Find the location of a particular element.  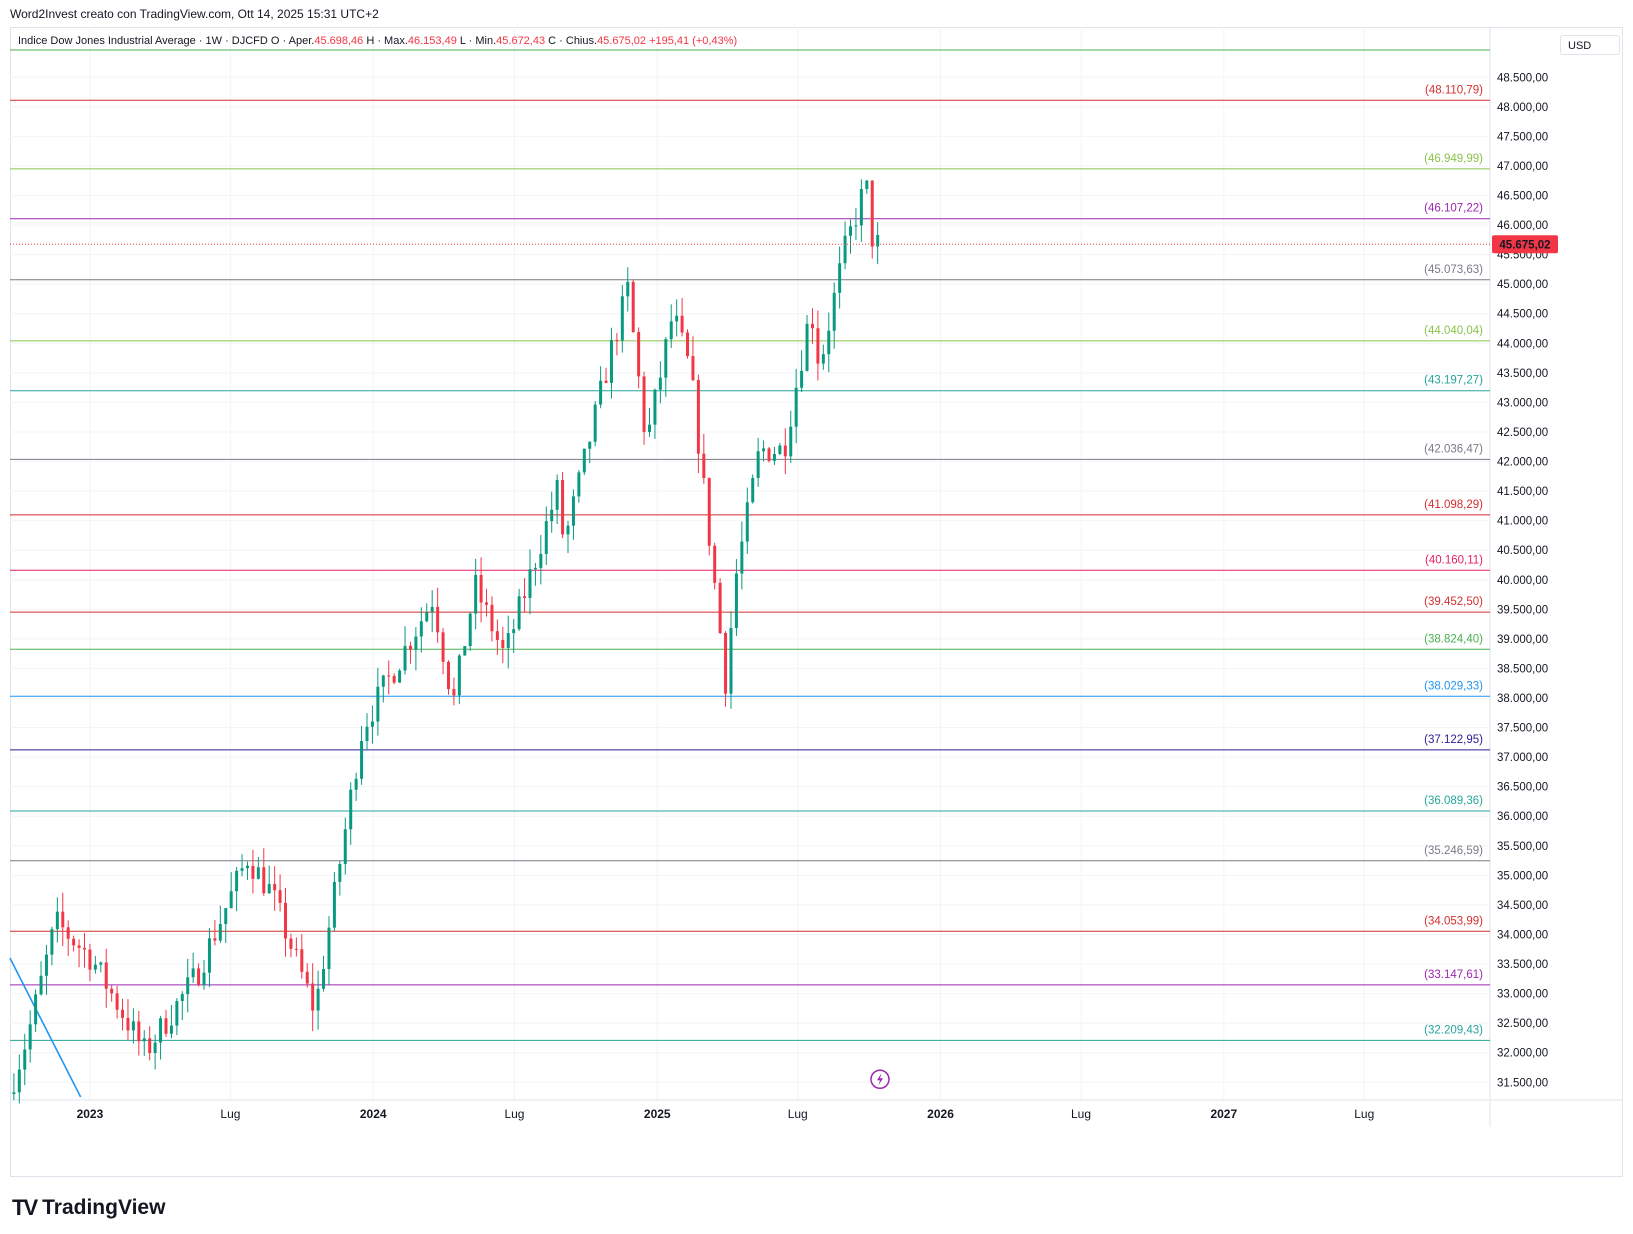

currency-selector: USD is located at coordinates (1590, 45).